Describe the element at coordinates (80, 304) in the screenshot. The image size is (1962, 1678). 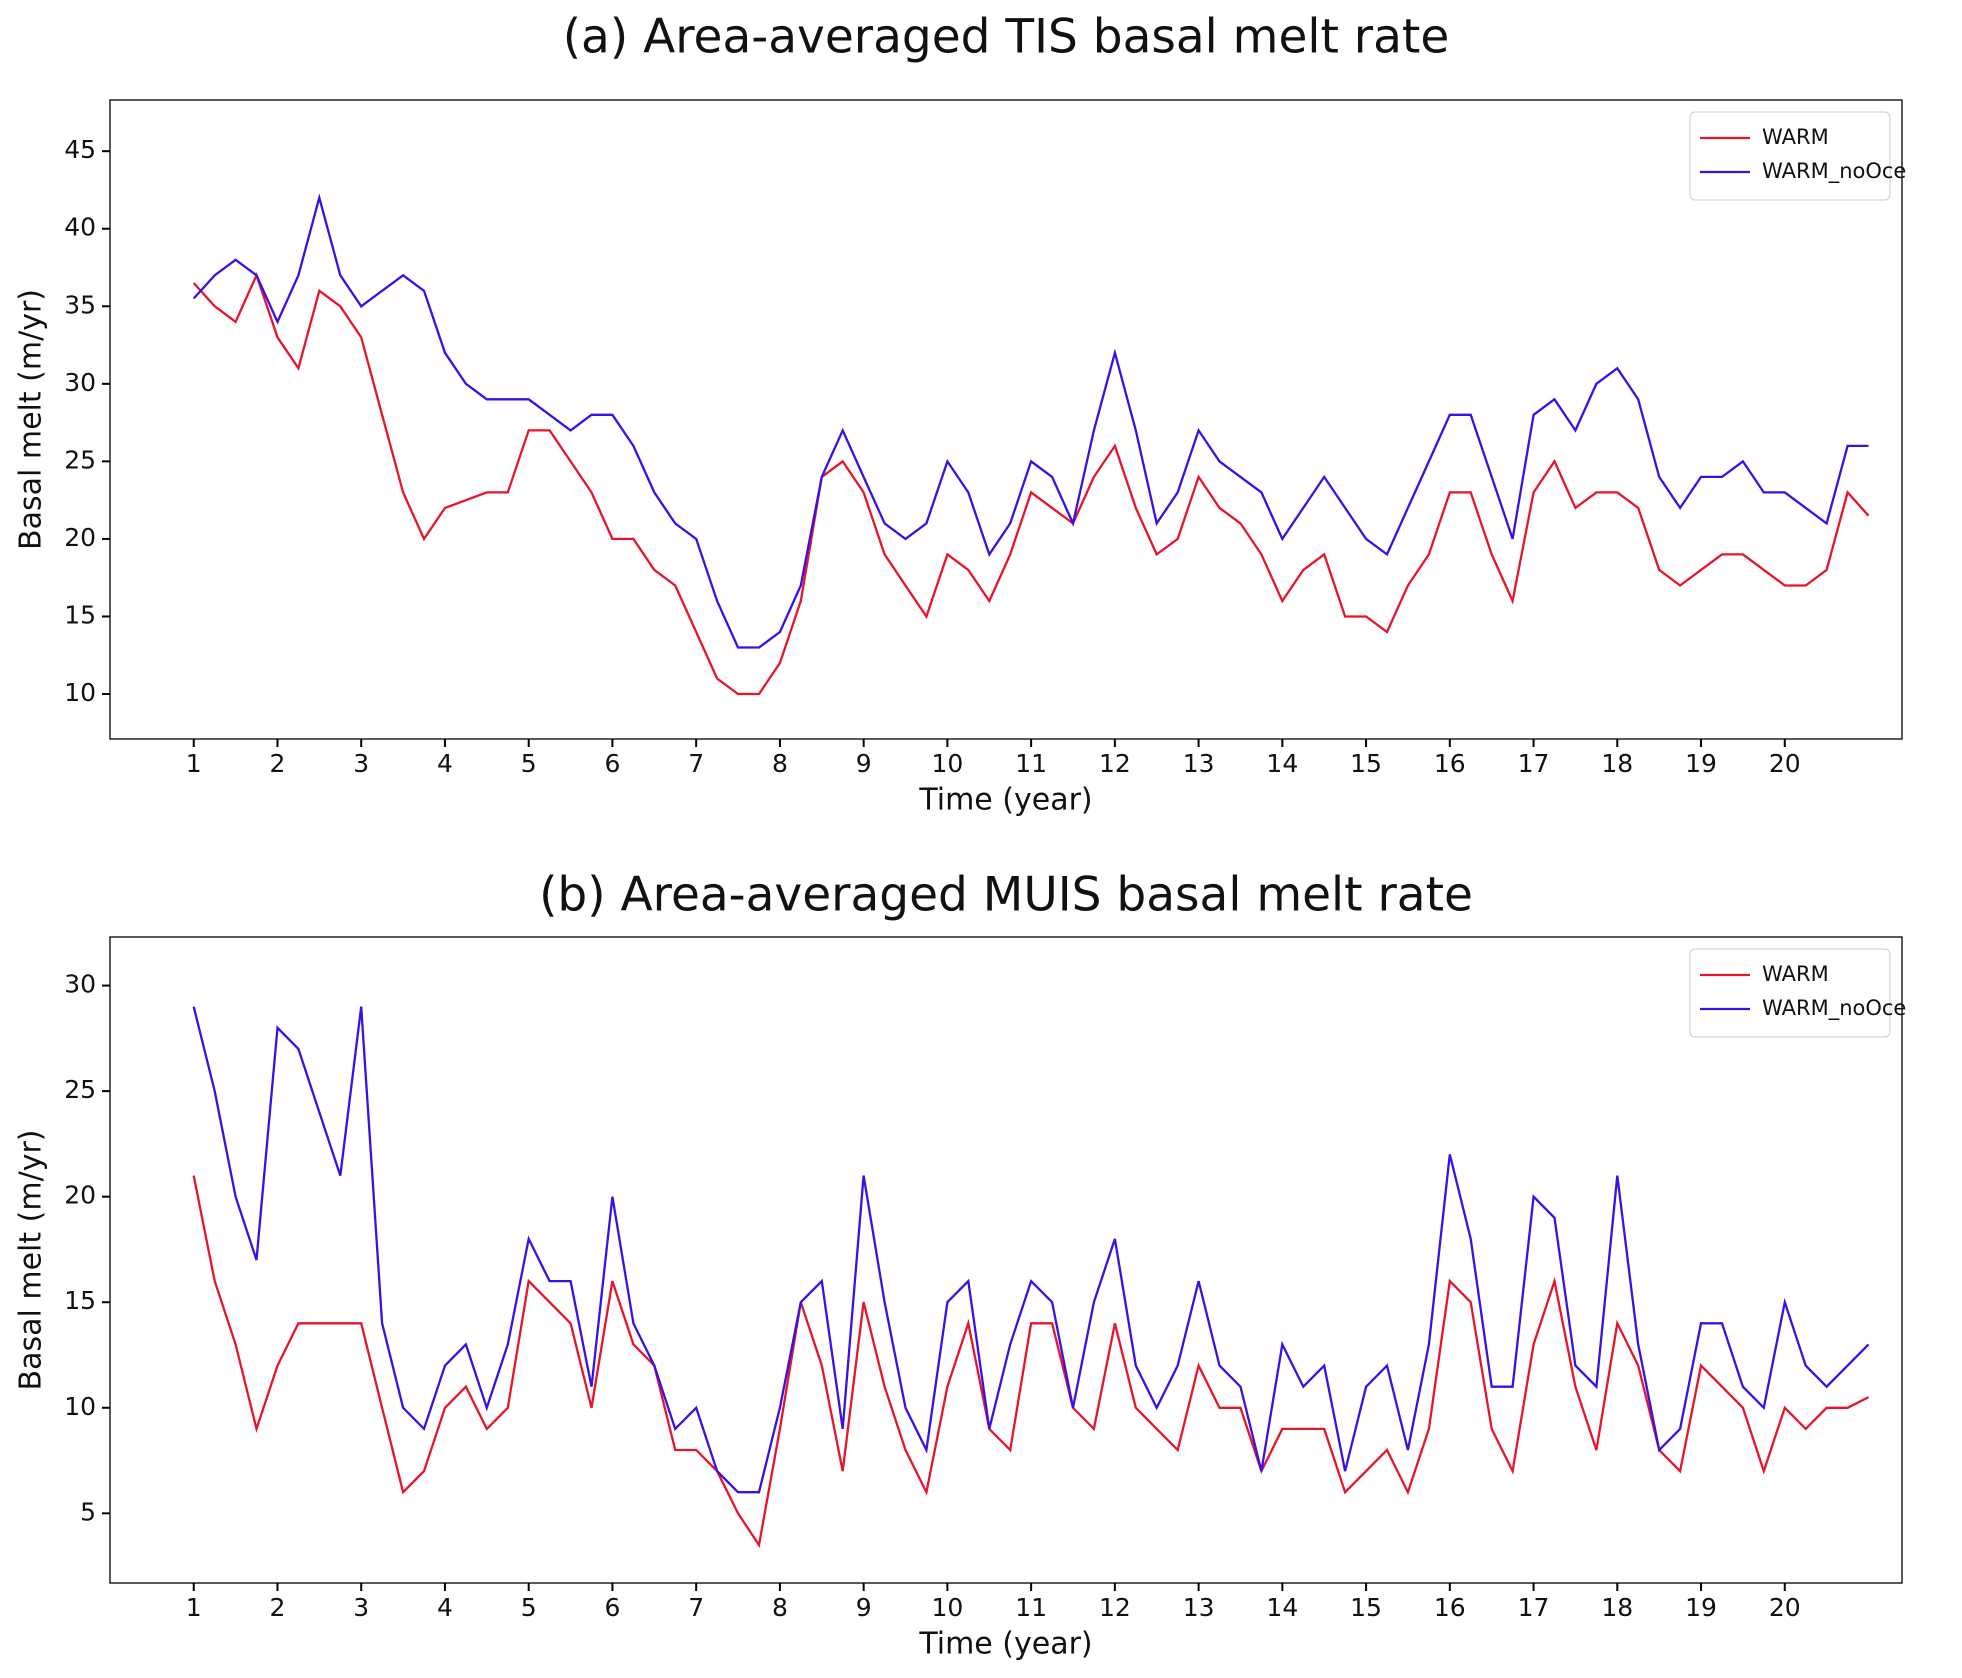
I see `y-tick-label: 35` at that location.